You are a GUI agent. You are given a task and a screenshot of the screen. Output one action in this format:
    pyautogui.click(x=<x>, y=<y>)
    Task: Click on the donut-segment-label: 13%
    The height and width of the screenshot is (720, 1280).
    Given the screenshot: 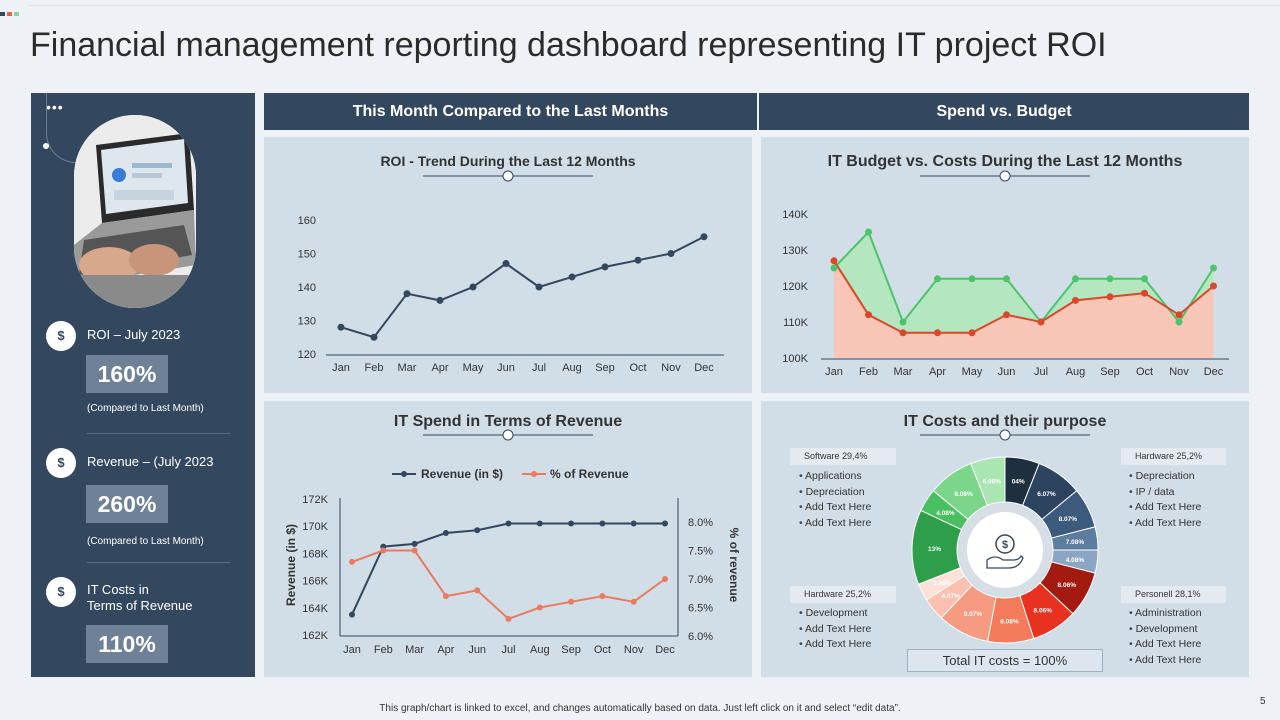 What is the action you would take?
    pyautogui.click(x=934, y=549)
    